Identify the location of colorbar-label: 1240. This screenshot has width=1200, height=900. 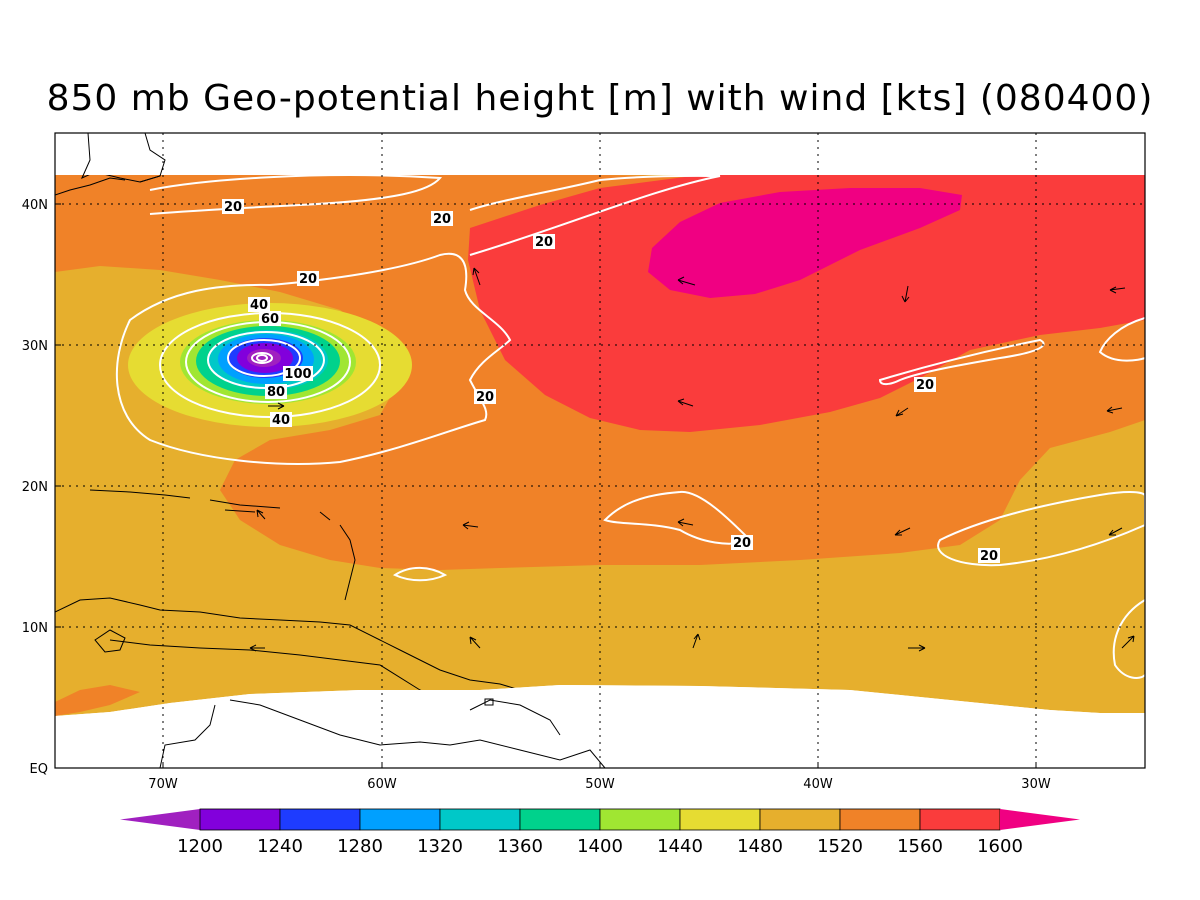
(280, 846).